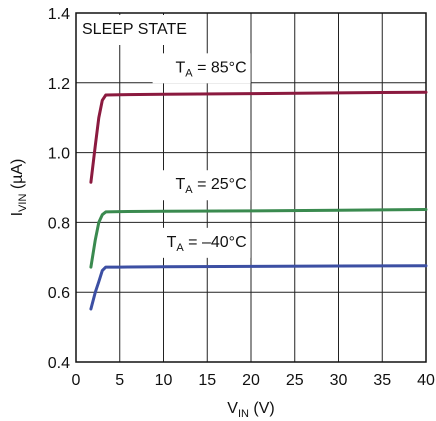 This screenshot has height=421, width=436. What do you see at coordinates (59, 363) in the screenshot?
I see `y-tick-label: 0.4` at bounding box center [59, 363].